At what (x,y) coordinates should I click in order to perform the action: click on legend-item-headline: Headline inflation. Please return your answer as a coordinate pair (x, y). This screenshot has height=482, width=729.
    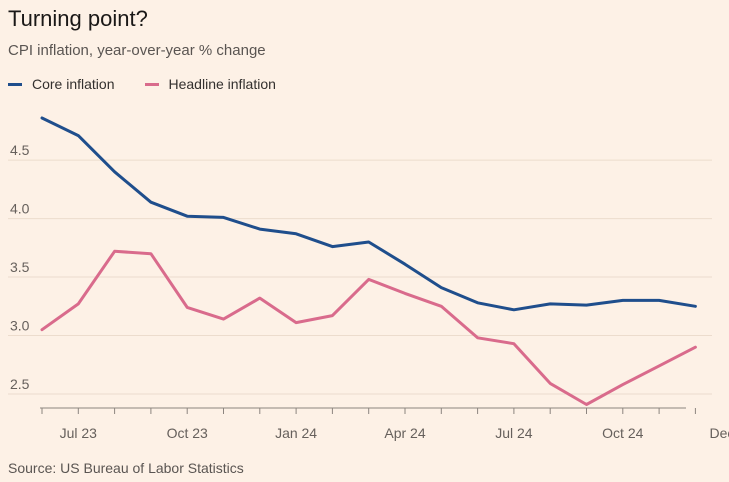
    Looking at the image, I should click on (210, 84).